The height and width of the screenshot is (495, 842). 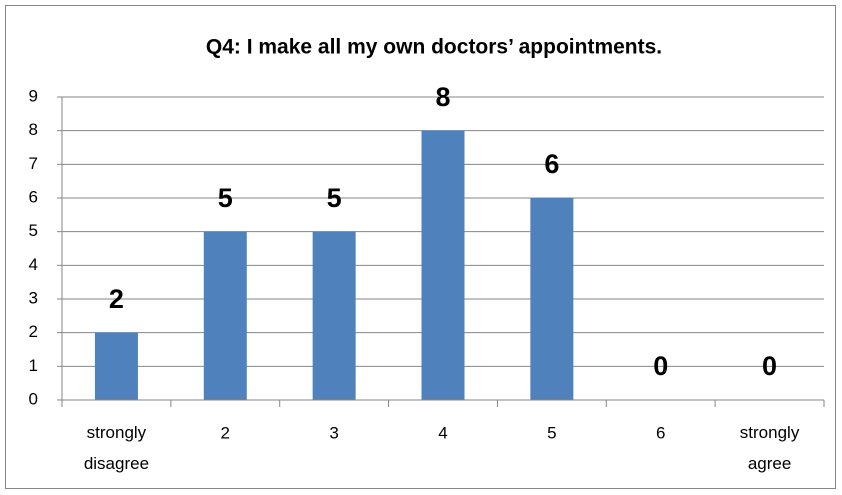 What do you see at coordinates (33, 163) in the screenshot?
I see `y-tick-label: 7` at bounding box center [33, 163].